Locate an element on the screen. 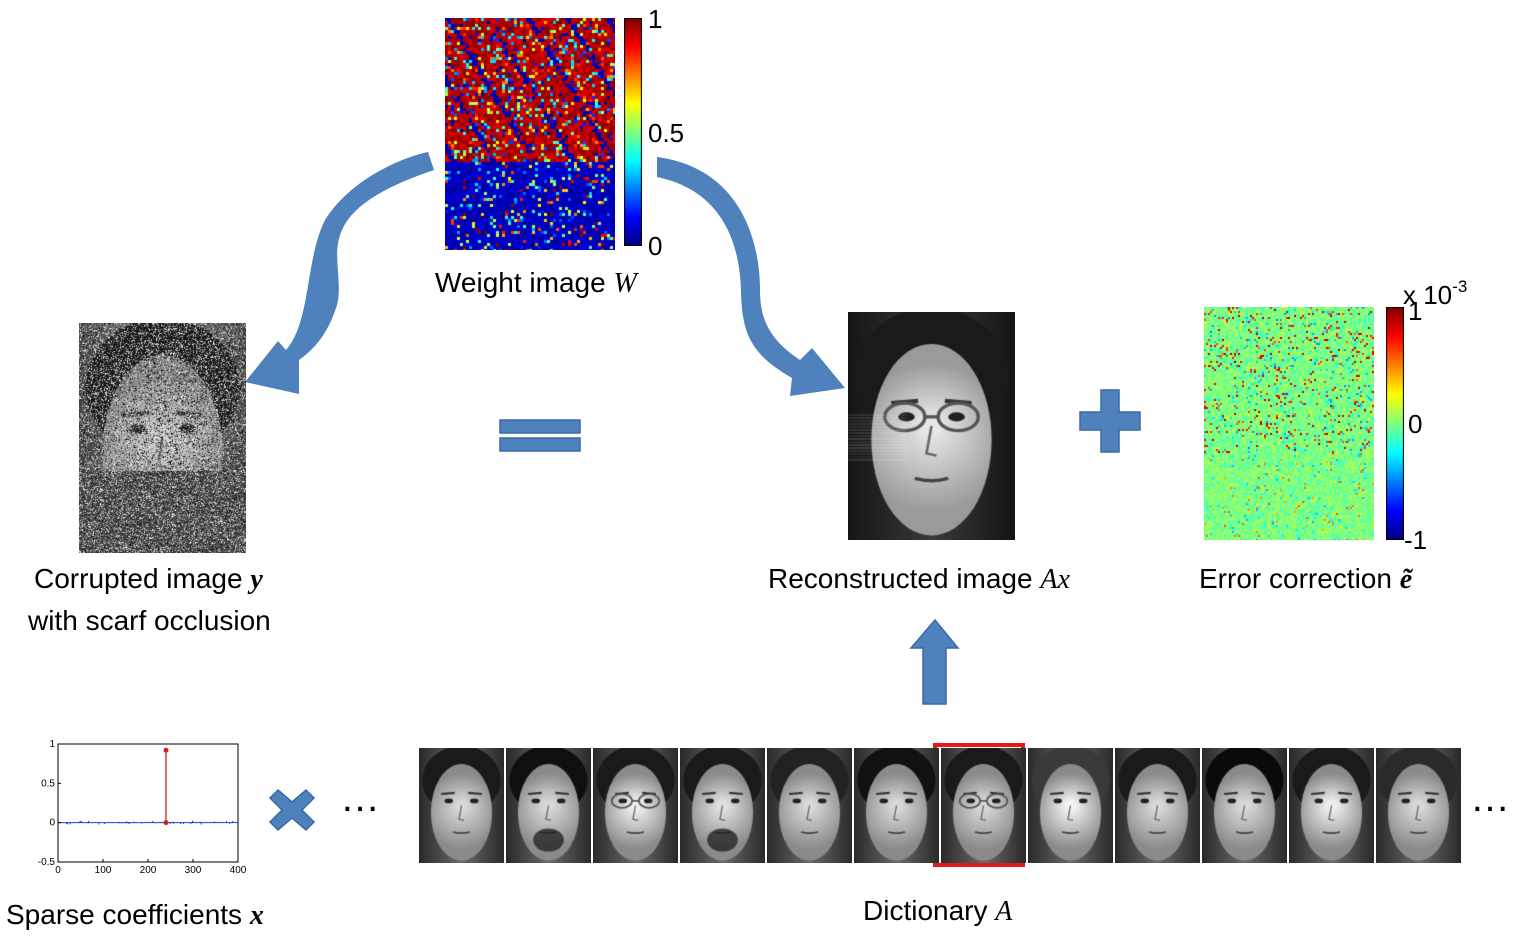 The image size is (1536, 945). up-arrow-icon is located at coordinates (934, 661).